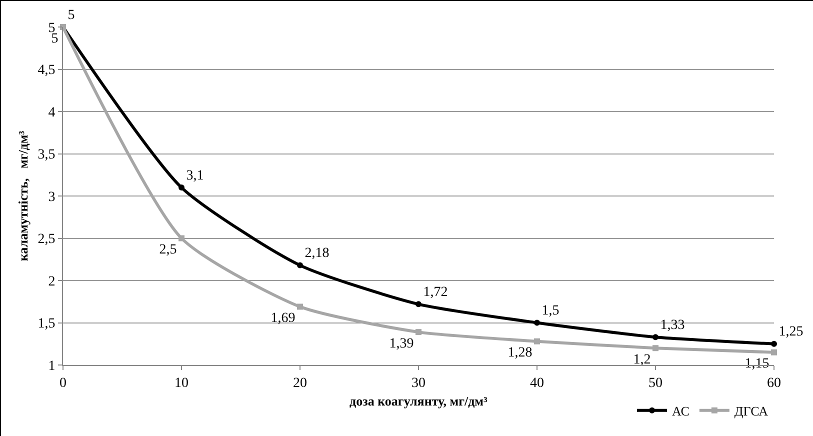 The height and width of the screenshot is (436, 813). What do you see at coordinates (283, 318) in the screenshot?
I see `data-label: 1,69` at bounding box center [283, 318].